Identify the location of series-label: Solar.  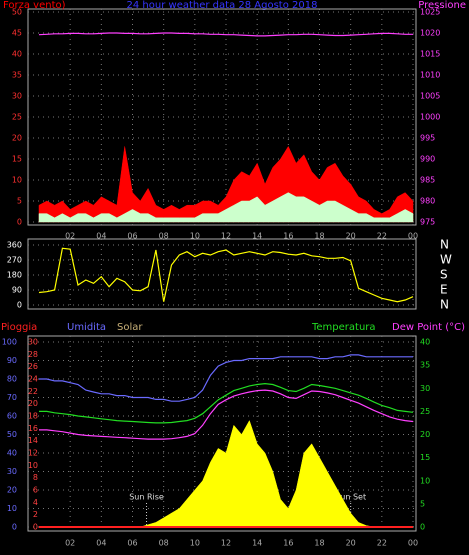
(130, 327).